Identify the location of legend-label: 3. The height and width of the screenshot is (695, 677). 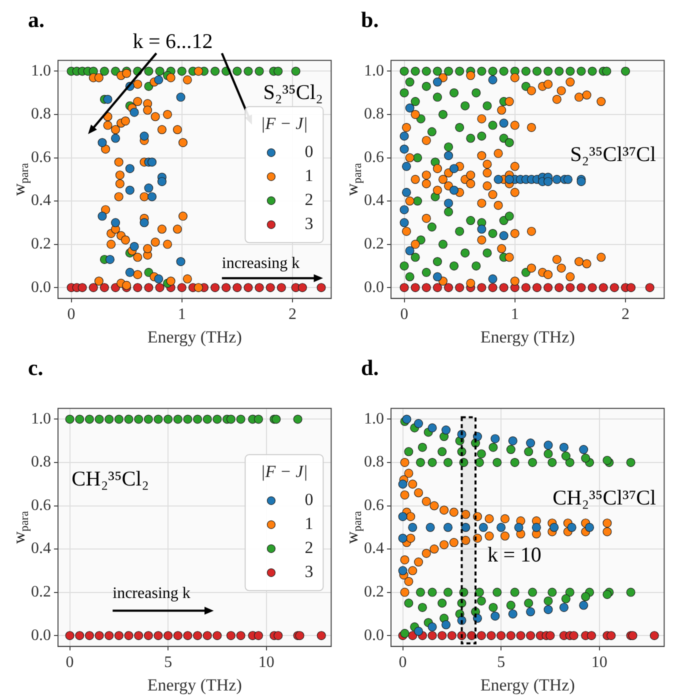
(309, 224).